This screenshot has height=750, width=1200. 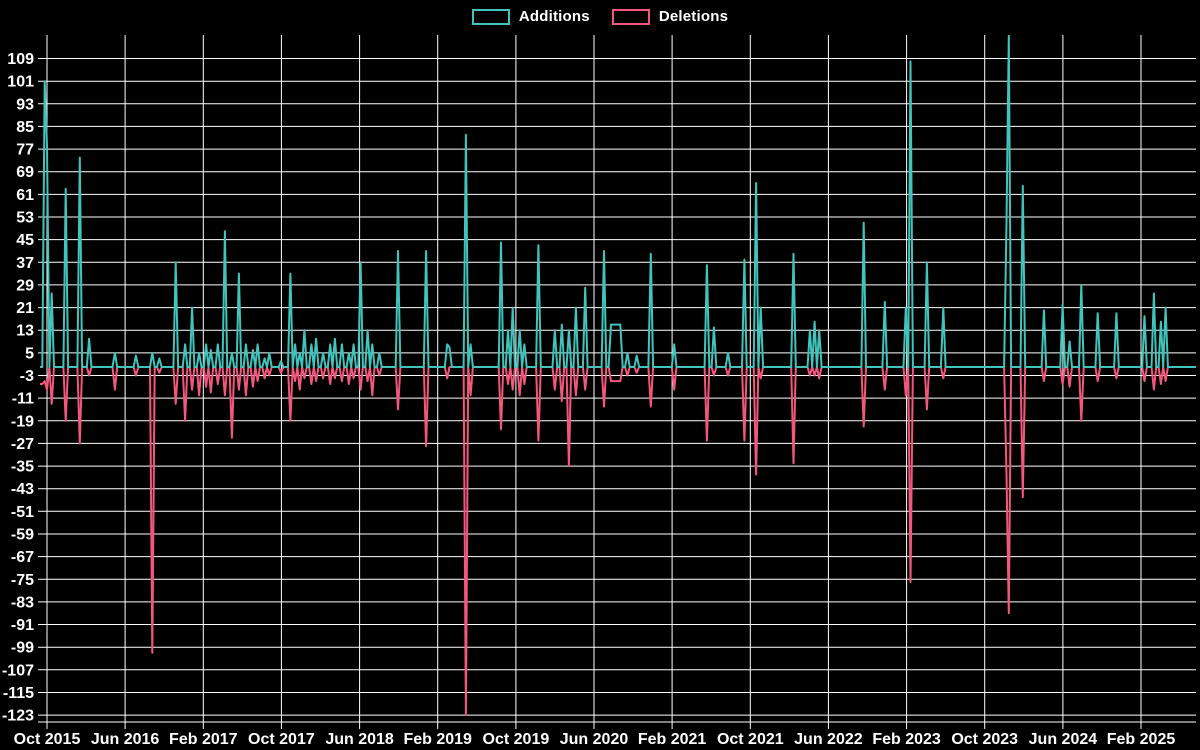 I want to click on additions-swatch-icon, so click(x=490, y=16).